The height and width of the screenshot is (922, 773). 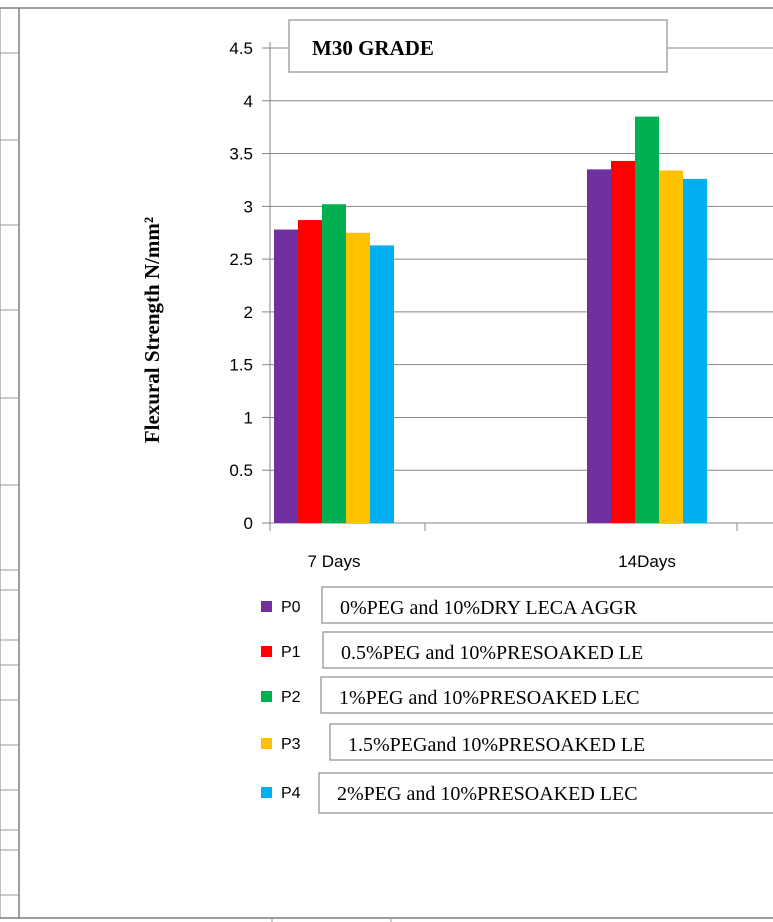 What do you see at coordinates (152, 330) in the screenshot?
I see `y-axis-label: Flexural Strength N/mm²` at bounding box center [152, 330].